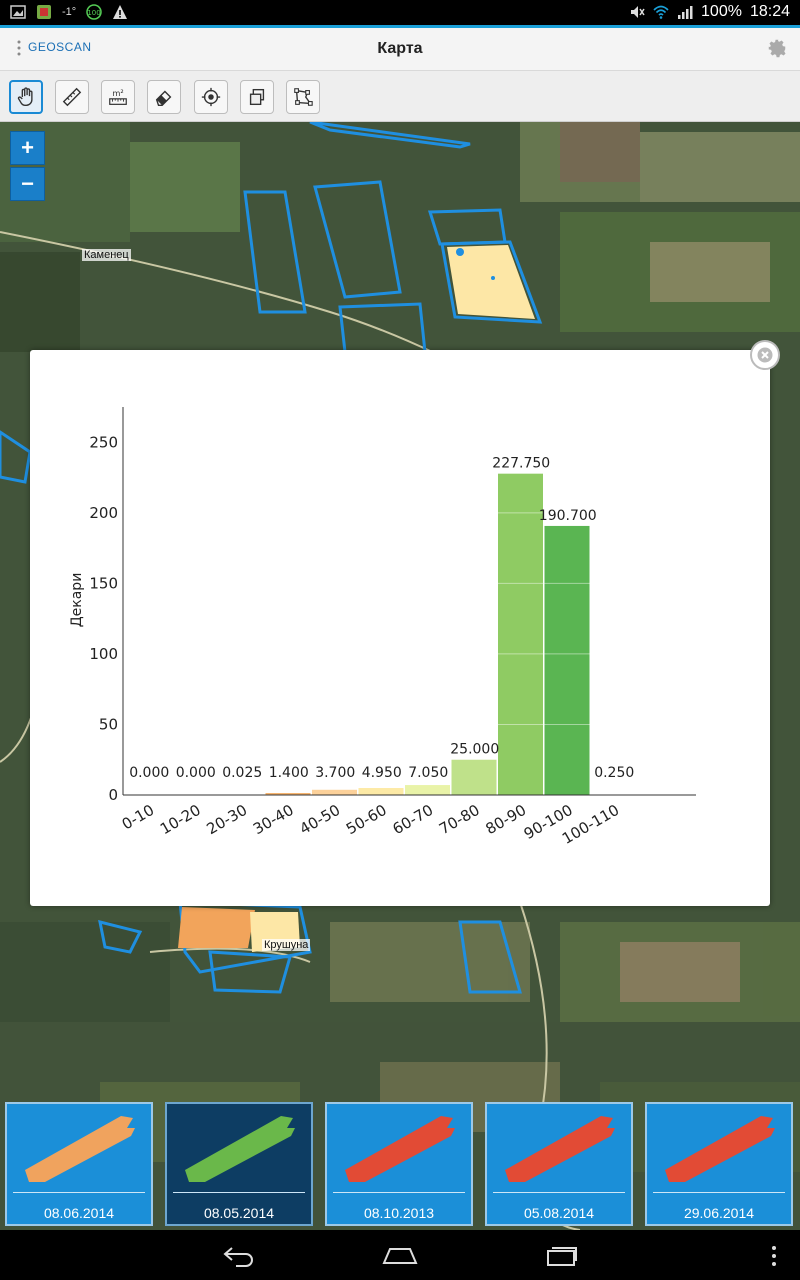  I want to click on battery-percent: 100%, so click(721, 11).